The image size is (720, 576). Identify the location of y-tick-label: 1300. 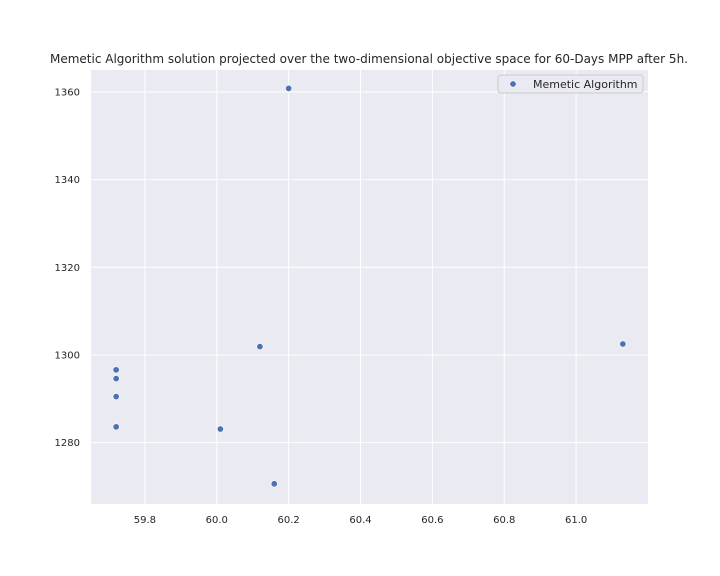
(67, 355).